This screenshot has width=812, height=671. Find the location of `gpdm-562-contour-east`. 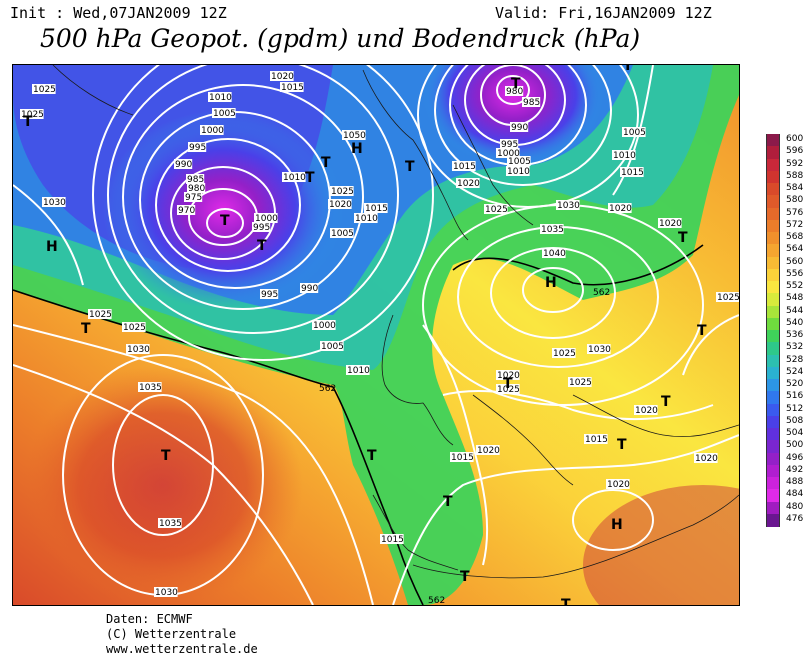

gpdm-562-contour-east is located at coordinates (578, 265).